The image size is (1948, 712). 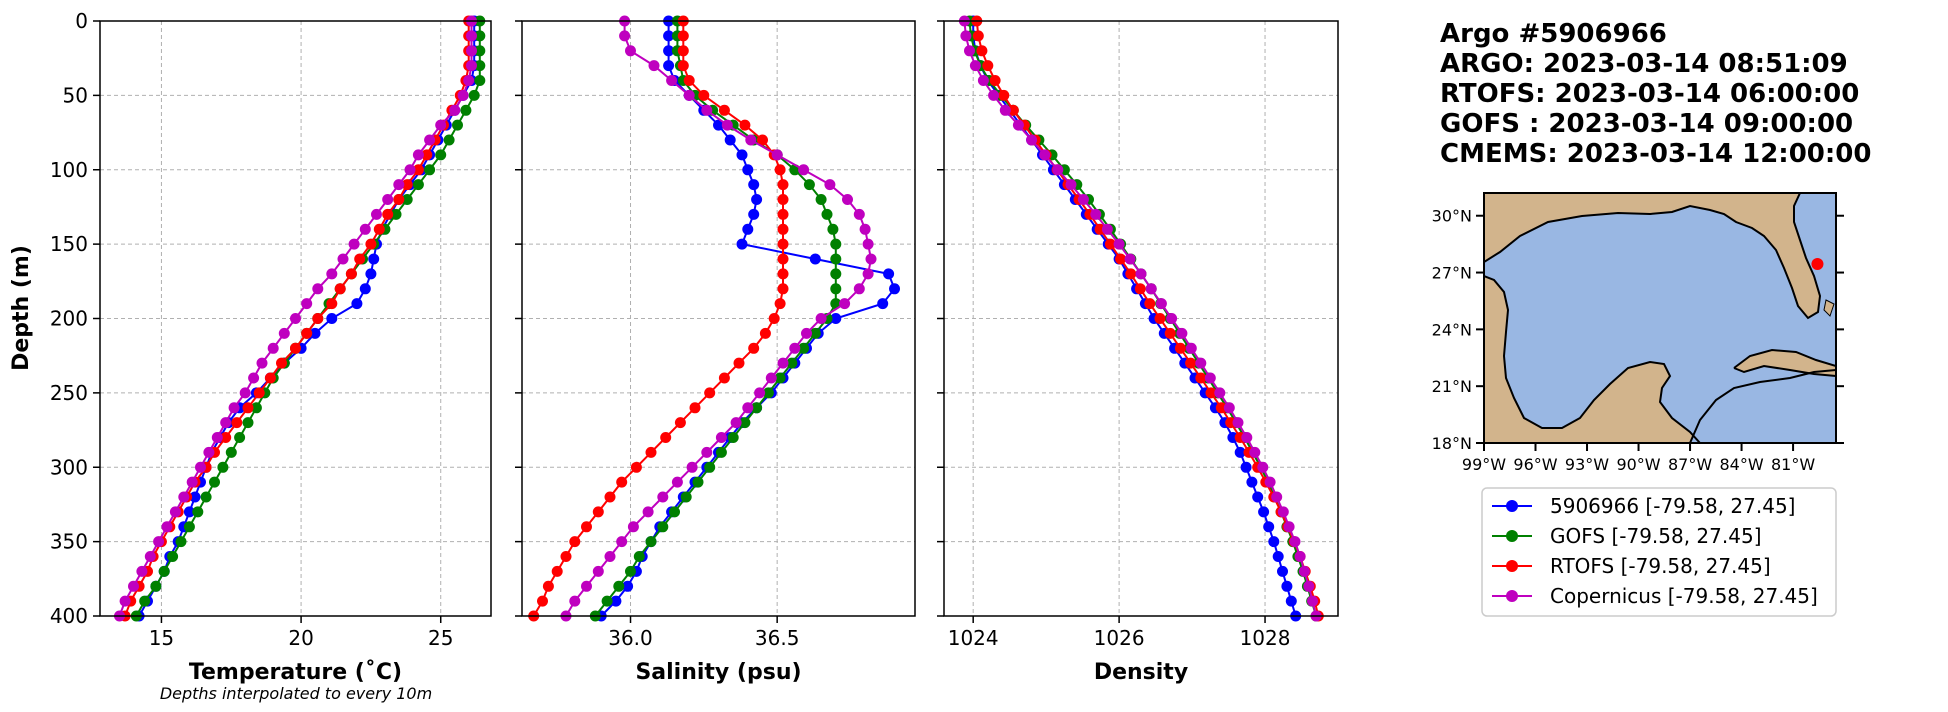 I want to click on title-line-4: GOFS : 2023-03-14 09:00:00, so click(x=1646, y=124).